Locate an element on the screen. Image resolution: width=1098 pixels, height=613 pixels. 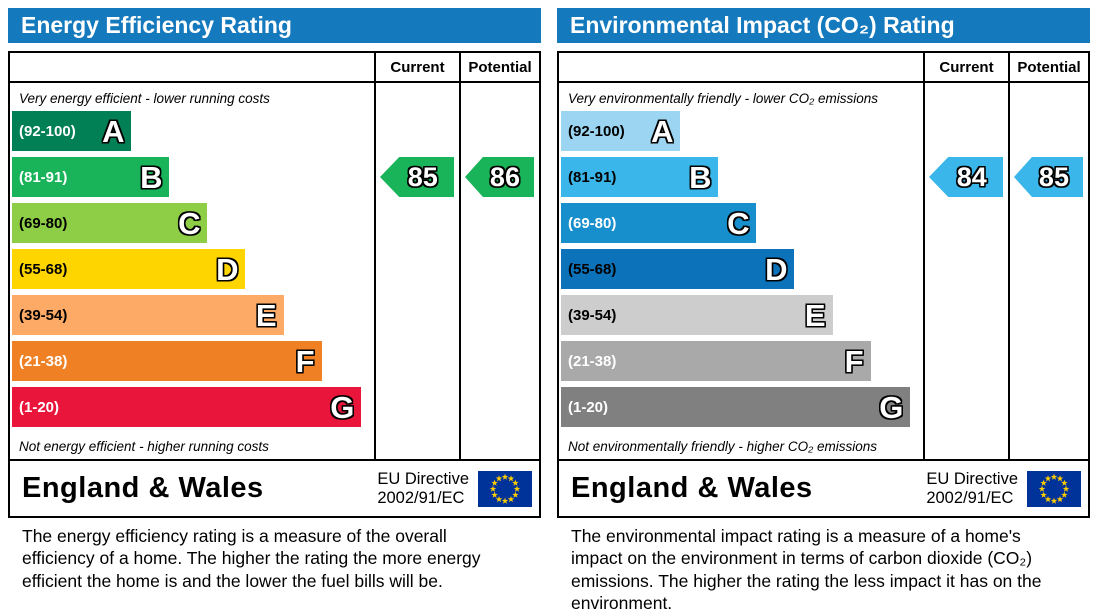
energy-potential-column: 86 is located at coordinates (499, 271).